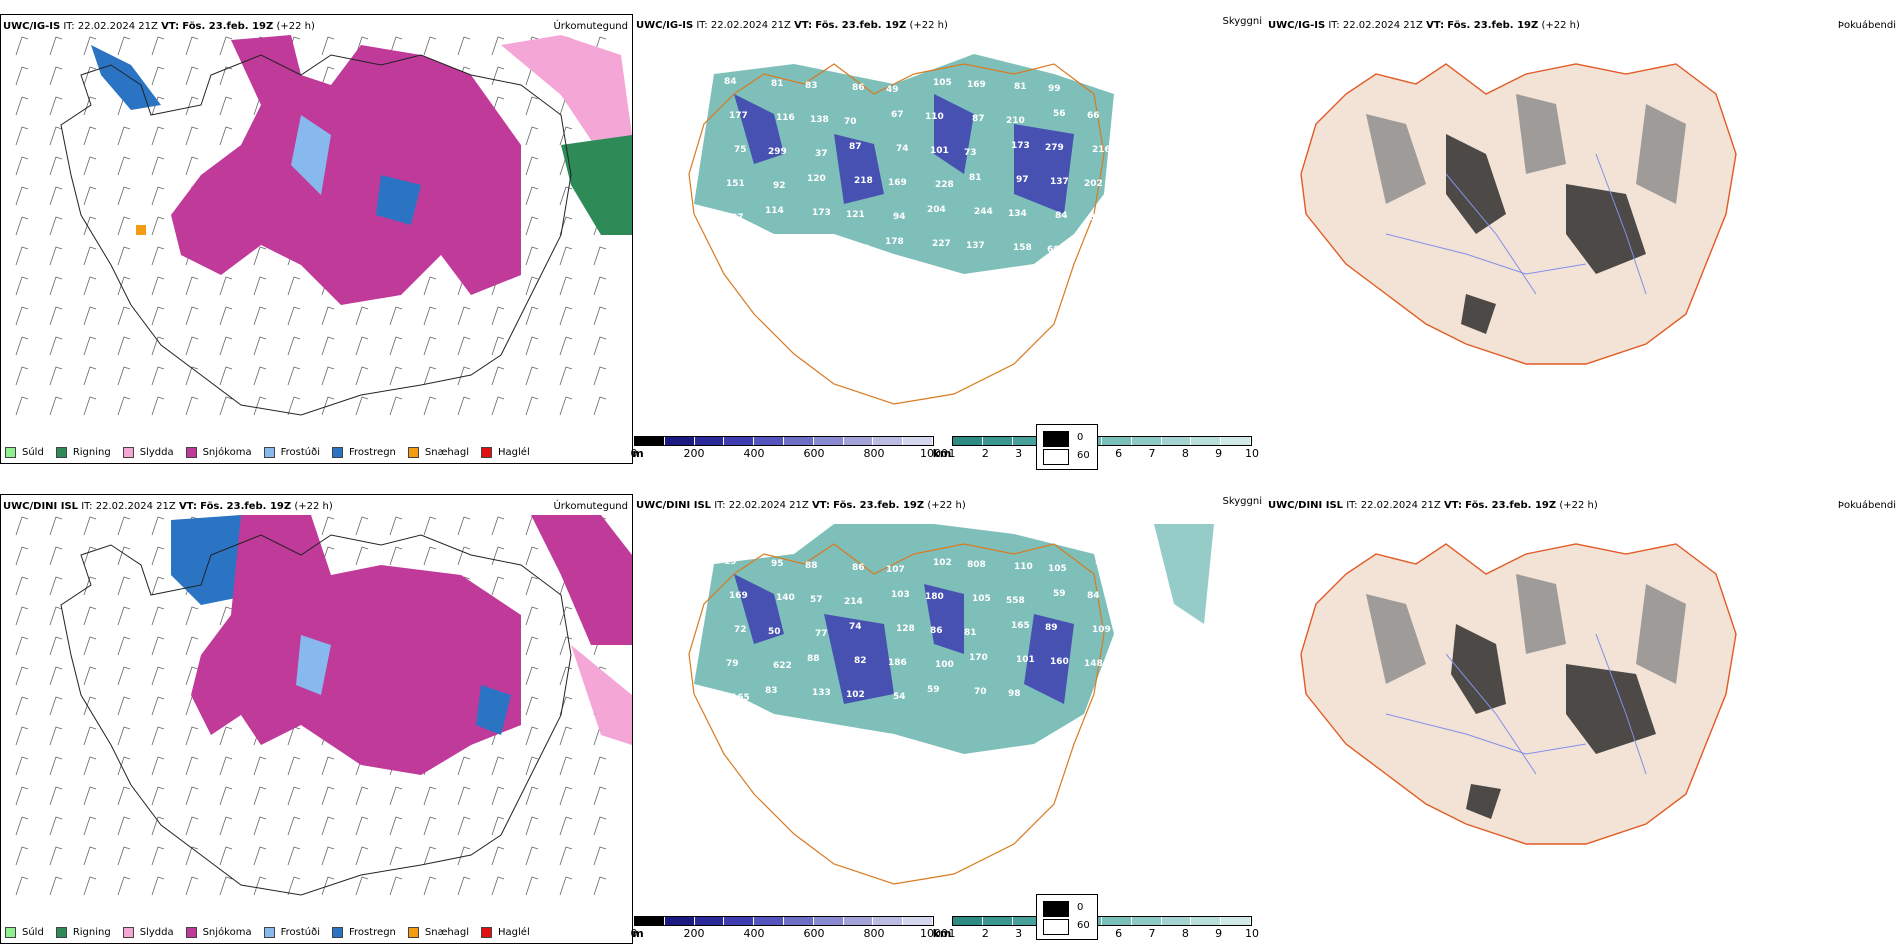 Image resolution: width=1900 pixels, height=950 pixels. What do you see at coordinates (771, 691) in the screenshot?
I see `visibility-value-label: 83` at bounding box center [771, 691].